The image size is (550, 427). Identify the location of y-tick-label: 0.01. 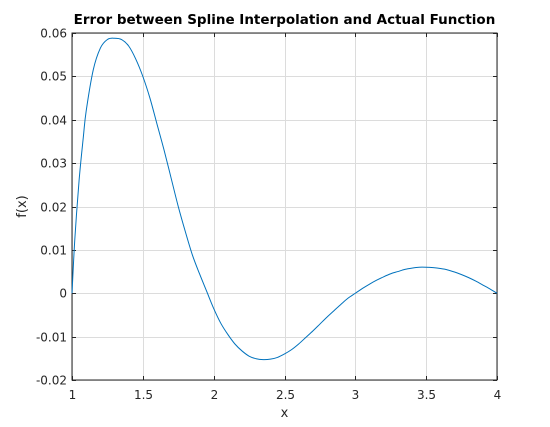
(53, 251).